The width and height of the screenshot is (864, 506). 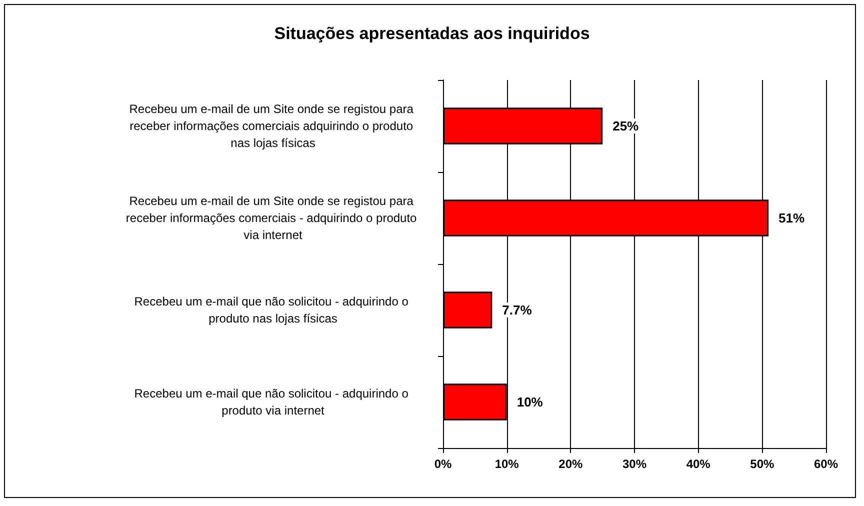 What do you see at coordinates (273, 218) in the screenshot?
I see `y-tick-label: Recebeu um e-mail de um Site onde se registou para receber informações comerciais - adquirindo o produto via internet` at bounding box center [273, 218].